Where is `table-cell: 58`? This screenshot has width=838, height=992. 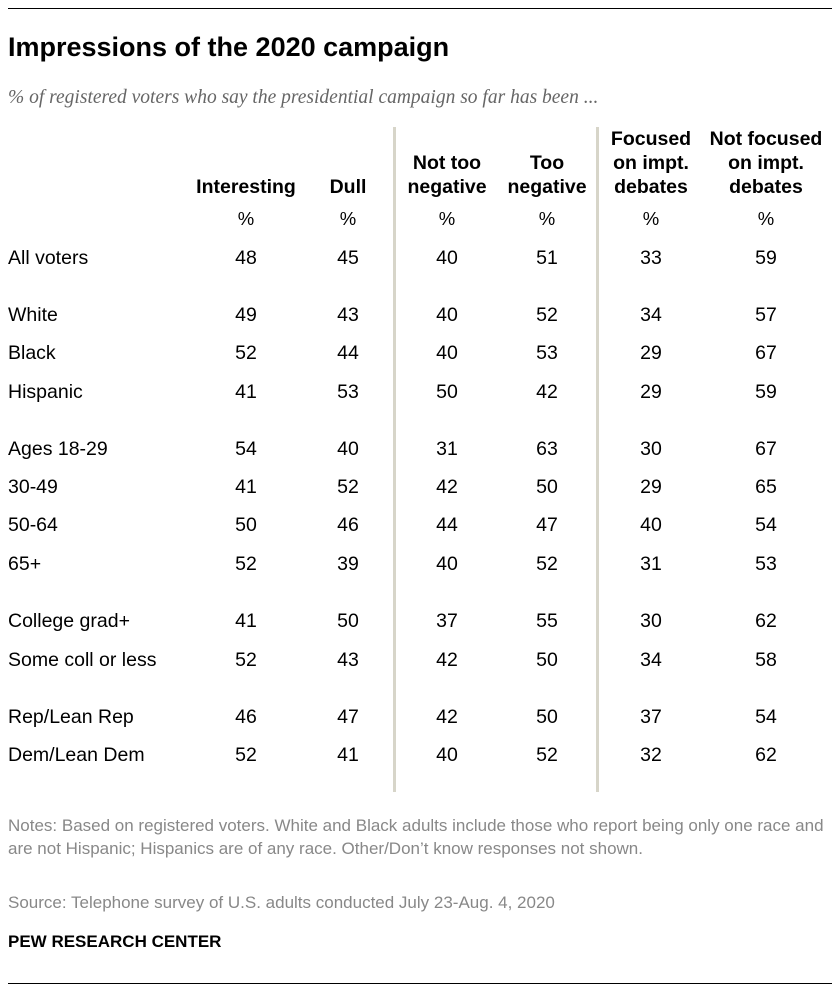 table-cell: 58 is located at coordinates (766, 660).